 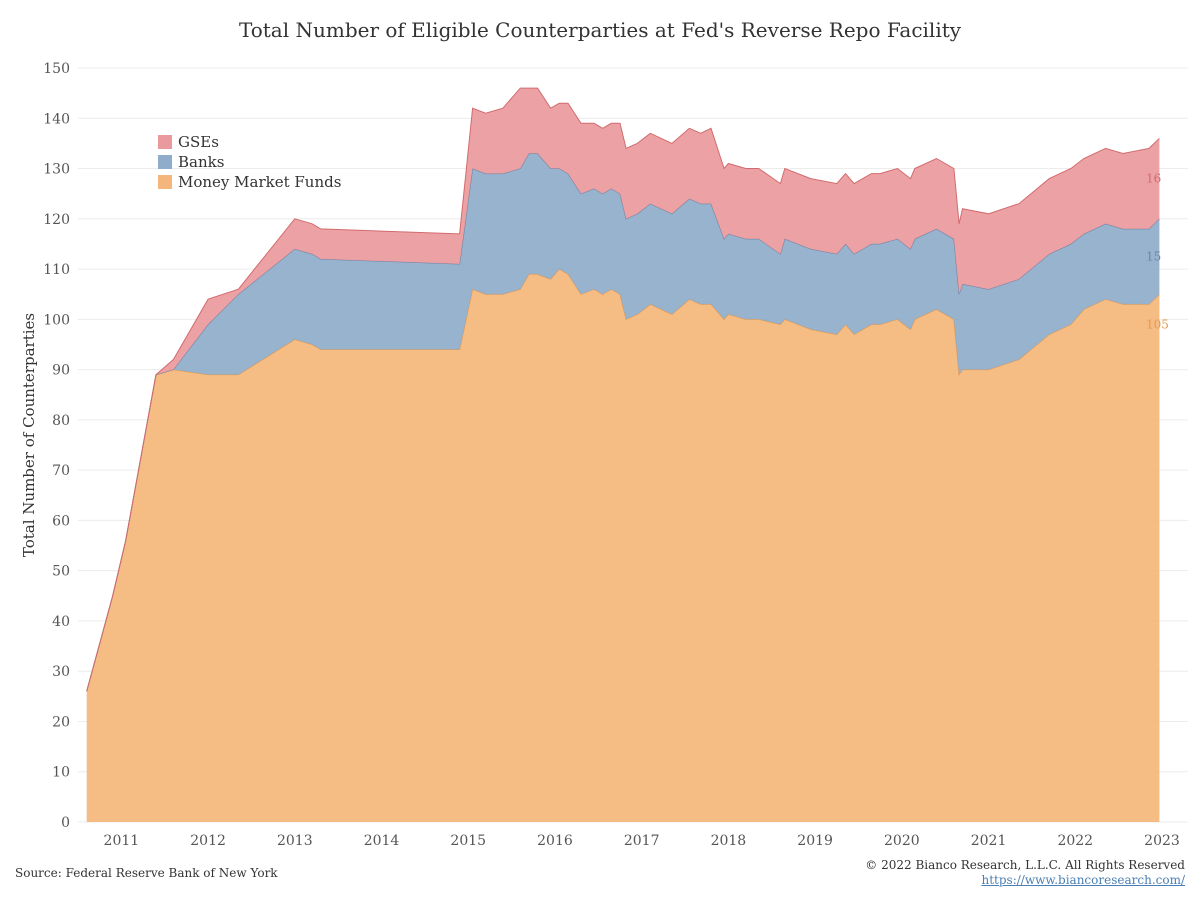 What do you see at coordinates (165, 142) in the screenshot?
I see `legend-swatch-gses` at bounding box center [165, 142].